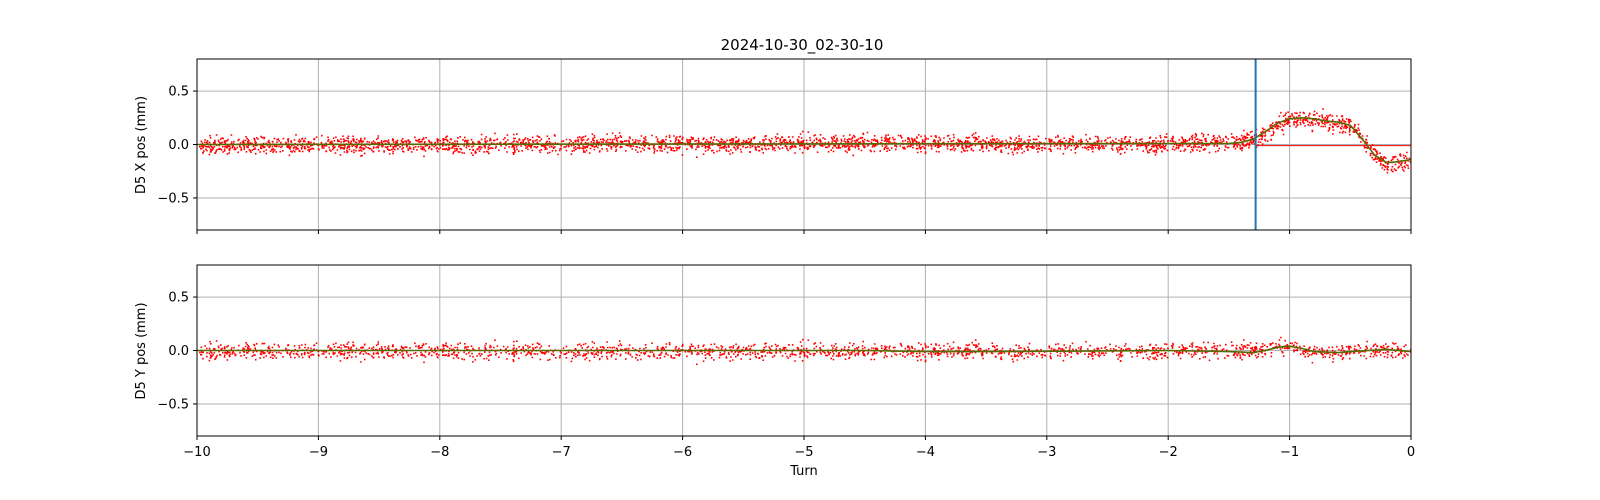  Describe the element at coordinates (439, 452) in the screenshot. I see `x-tick-label: −8` at that location.